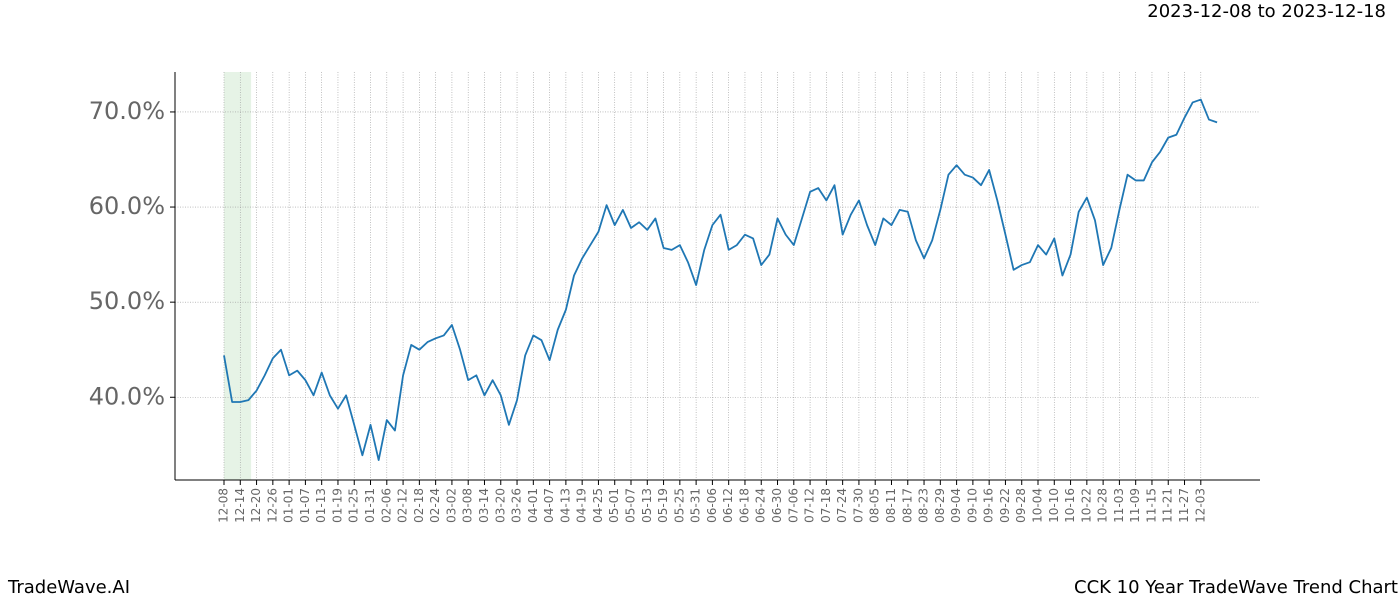  I want to click on x-tick-label: 02-18, so click(419, 505).